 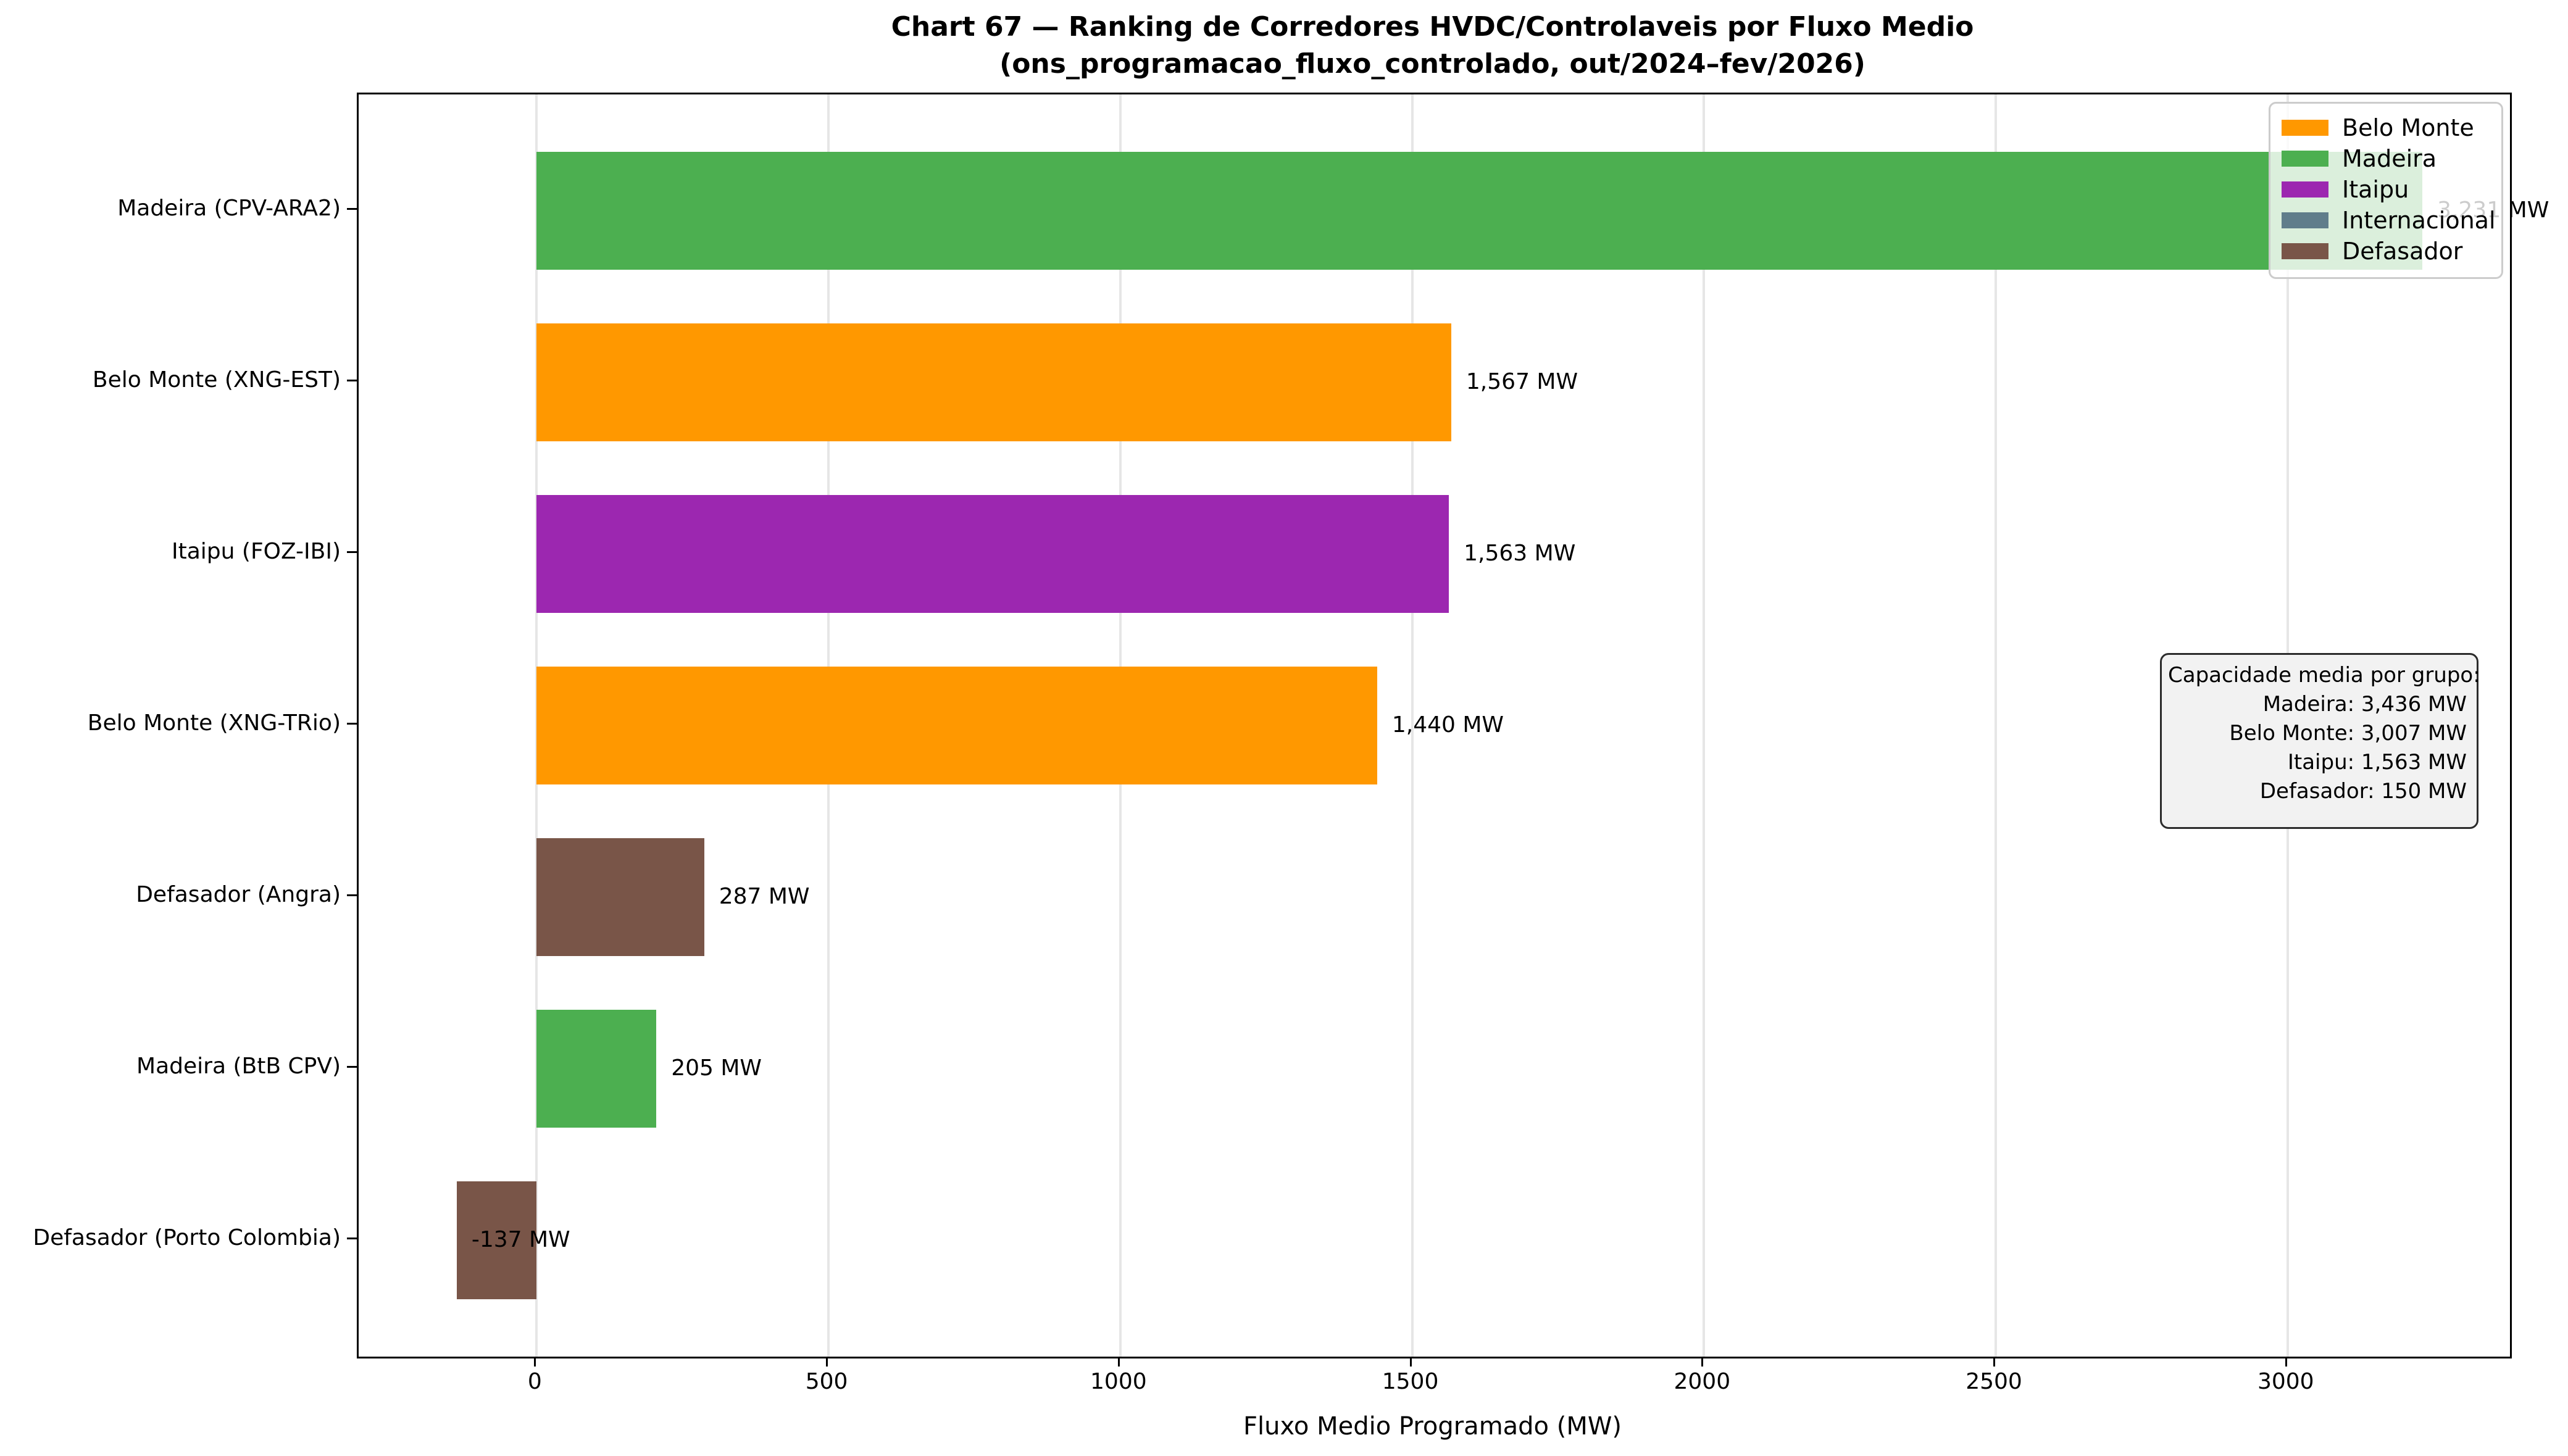 What do you see at coordinates (1702, 1382) in the screenshot?
I see `x-tick-label: 2000` at bounding box center [1702, 1382].